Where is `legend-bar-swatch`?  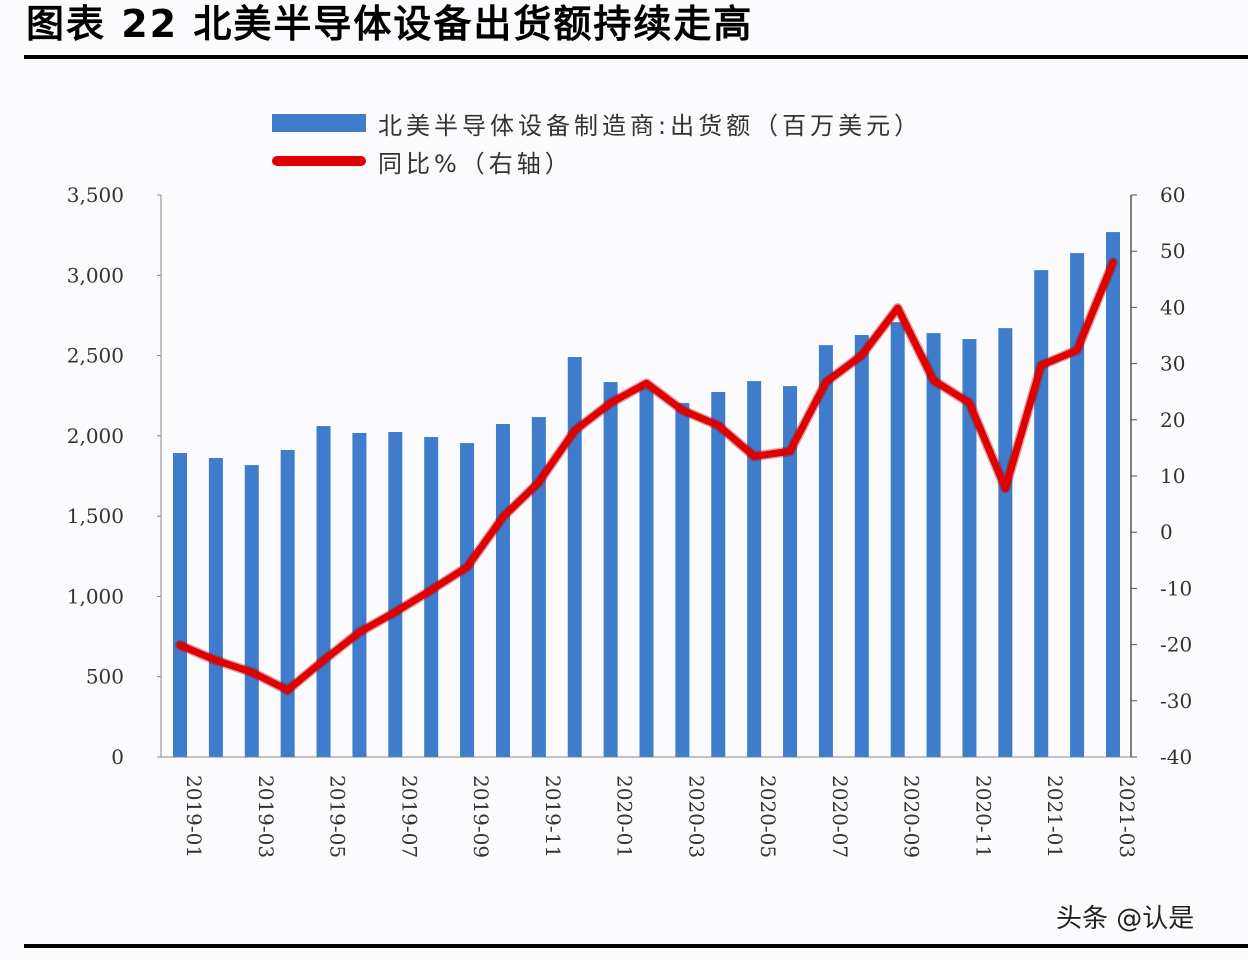 legend-bar-swatch is located at coordinates (319, 123).